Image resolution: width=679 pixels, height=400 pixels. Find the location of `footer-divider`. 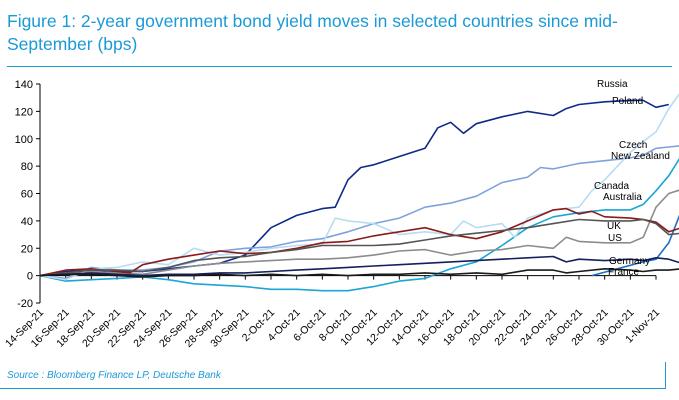

footer-divider is located at coordinates (332, 388).